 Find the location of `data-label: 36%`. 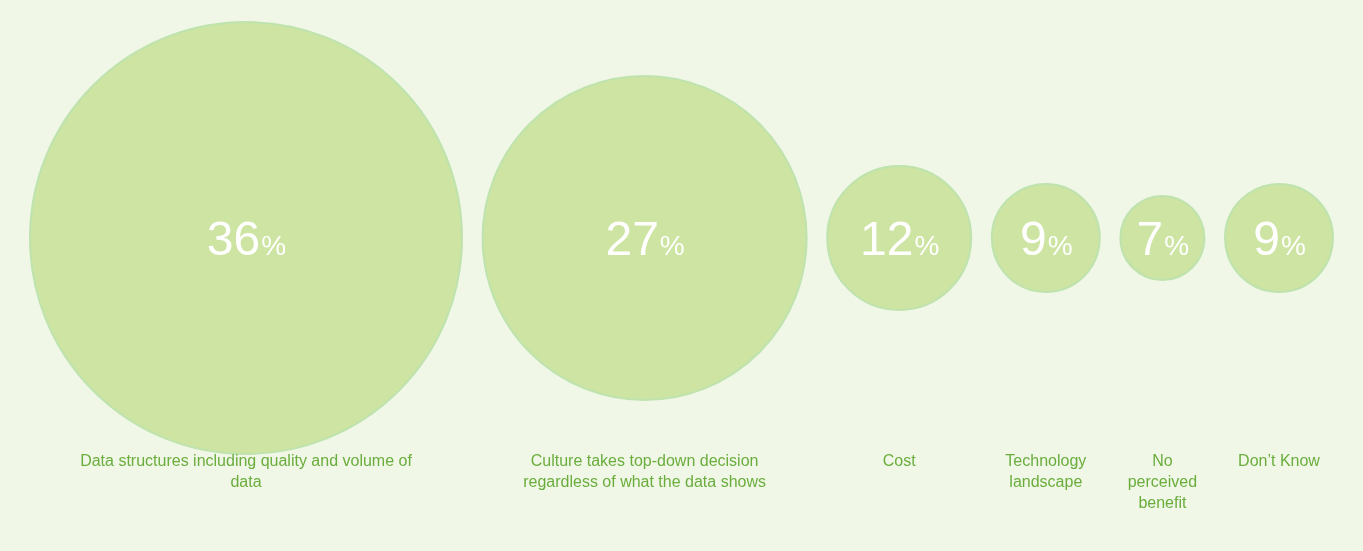

data-label: 36% is located at coordinates (246, 238).